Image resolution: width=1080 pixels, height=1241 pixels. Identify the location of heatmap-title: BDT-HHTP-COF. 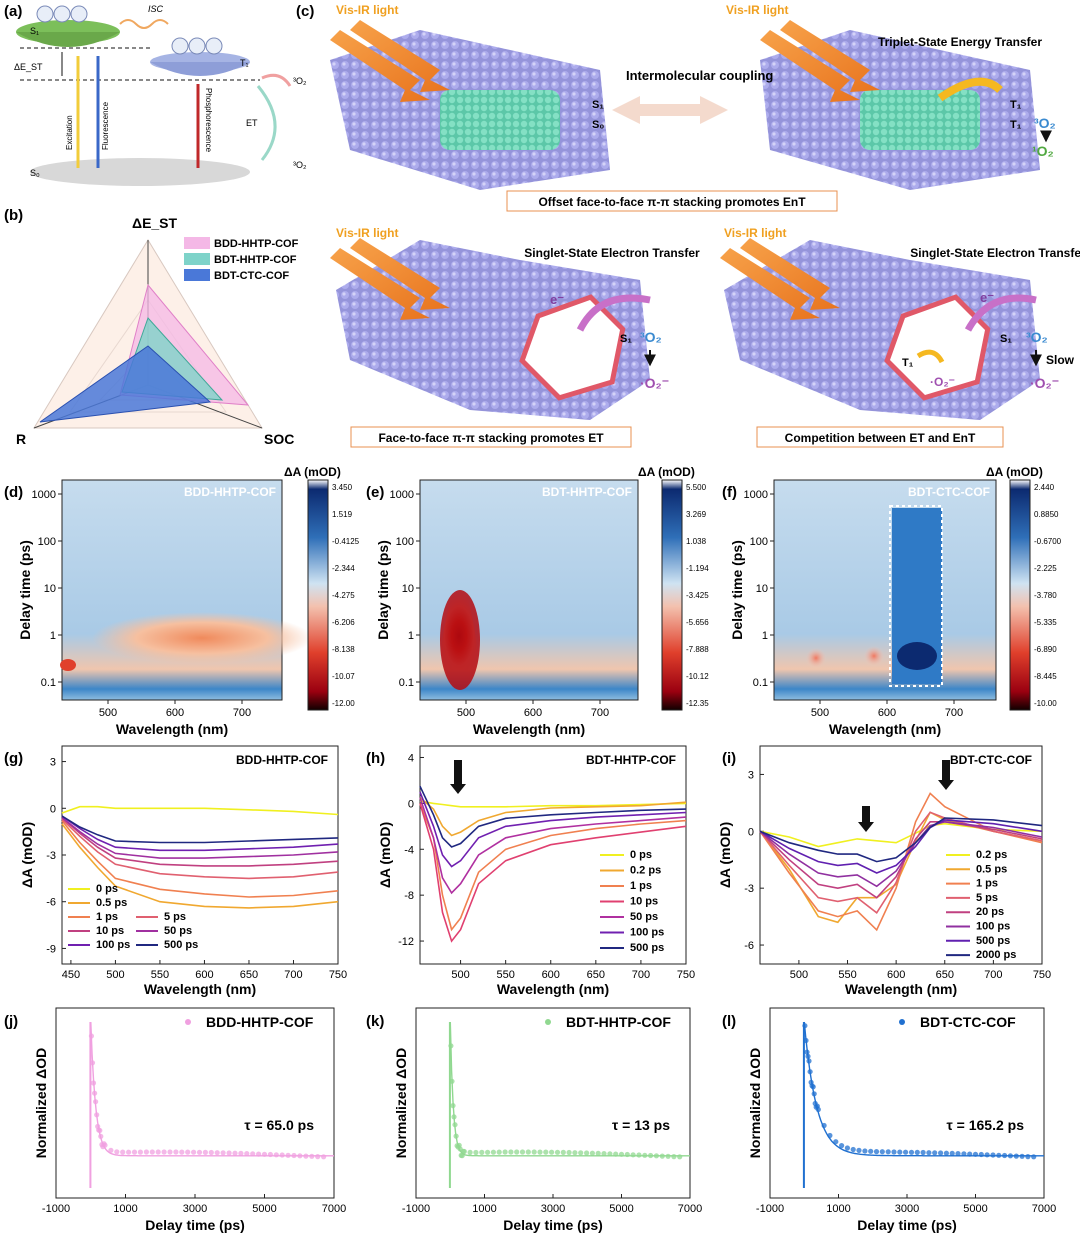
(587, 492).